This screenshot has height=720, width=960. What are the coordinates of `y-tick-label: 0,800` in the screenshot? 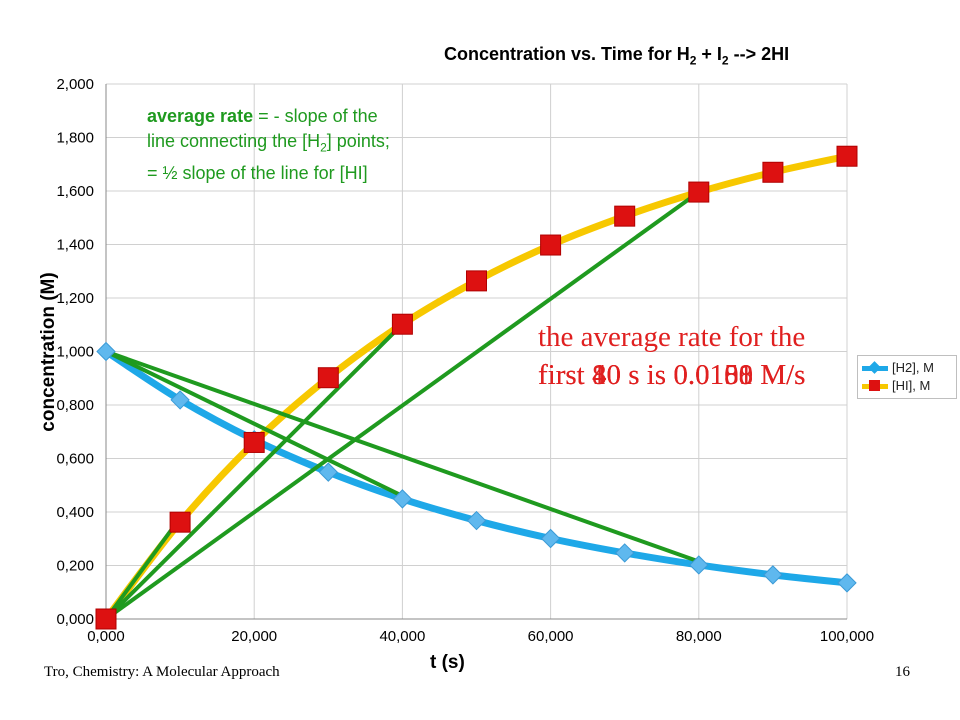 It's located at (75, 405).